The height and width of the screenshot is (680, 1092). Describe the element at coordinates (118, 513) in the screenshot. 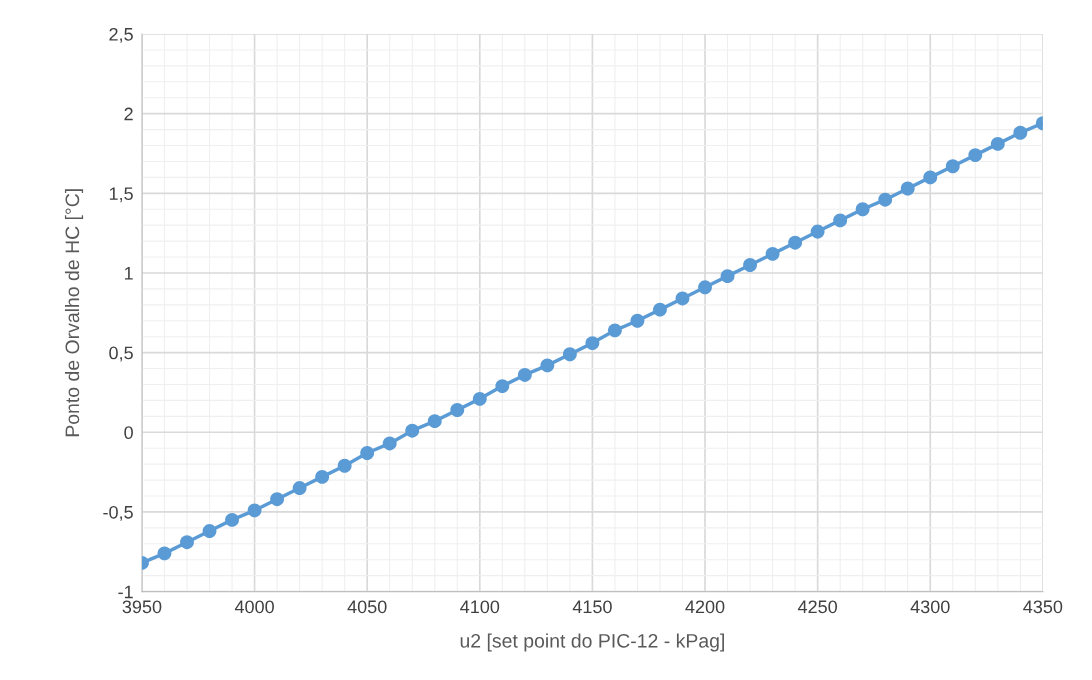

I see `y-tick-label: -0,5` at that location.